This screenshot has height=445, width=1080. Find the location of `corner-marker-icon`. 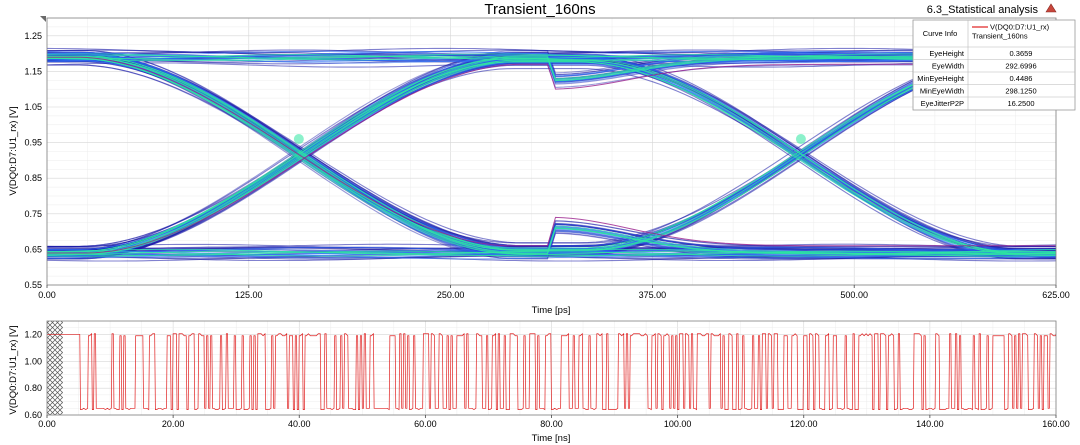

corner-marker-icon is located at coordinates (43, 19).